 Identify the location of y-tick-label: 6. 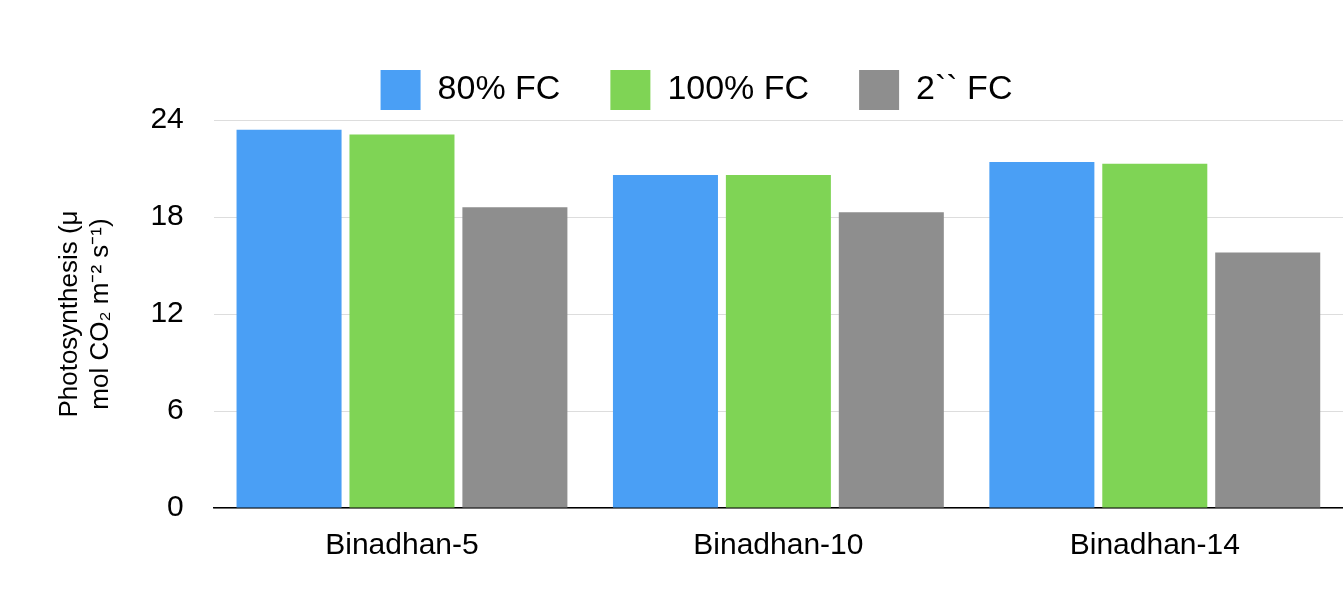
(175, 409).